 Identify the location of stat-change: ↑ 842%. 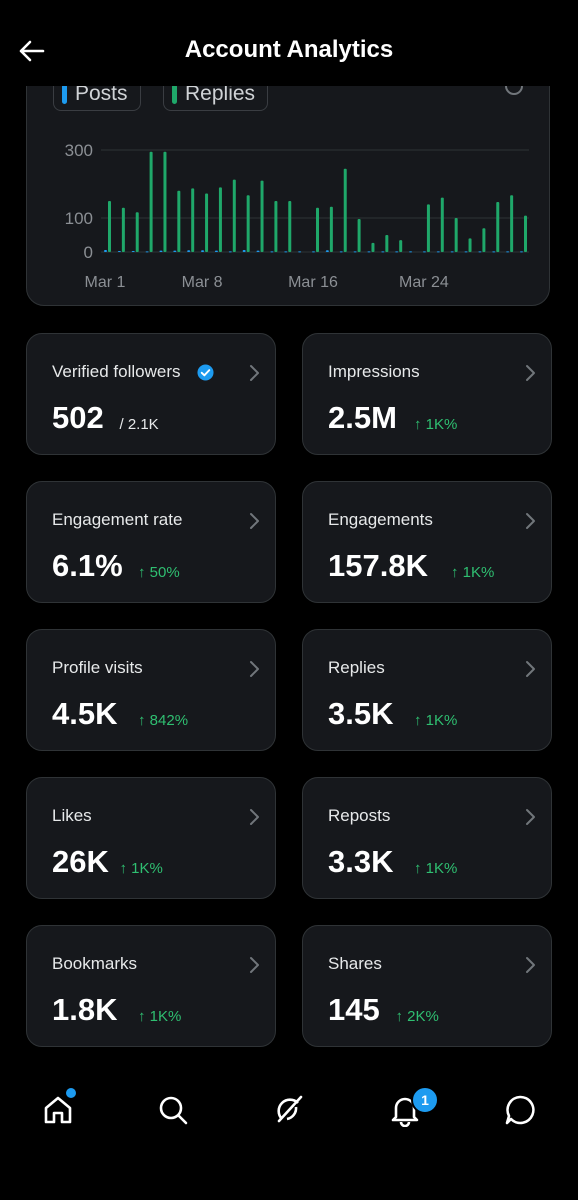
(163, 720).